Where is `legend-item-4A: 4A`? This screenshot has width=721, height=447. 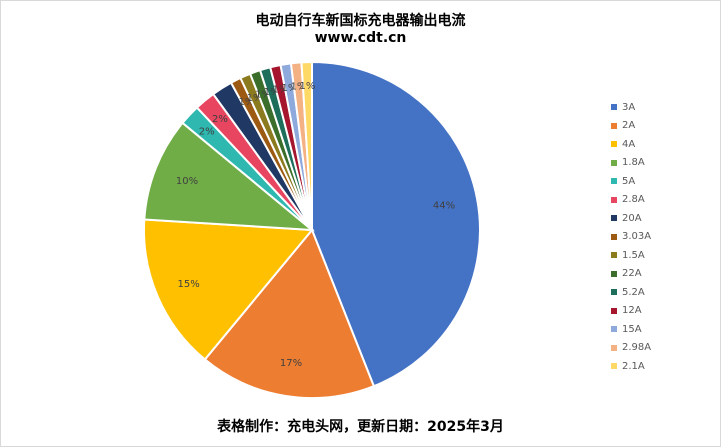
legend-item-4A: 4A is located at coordinates (631, 144).